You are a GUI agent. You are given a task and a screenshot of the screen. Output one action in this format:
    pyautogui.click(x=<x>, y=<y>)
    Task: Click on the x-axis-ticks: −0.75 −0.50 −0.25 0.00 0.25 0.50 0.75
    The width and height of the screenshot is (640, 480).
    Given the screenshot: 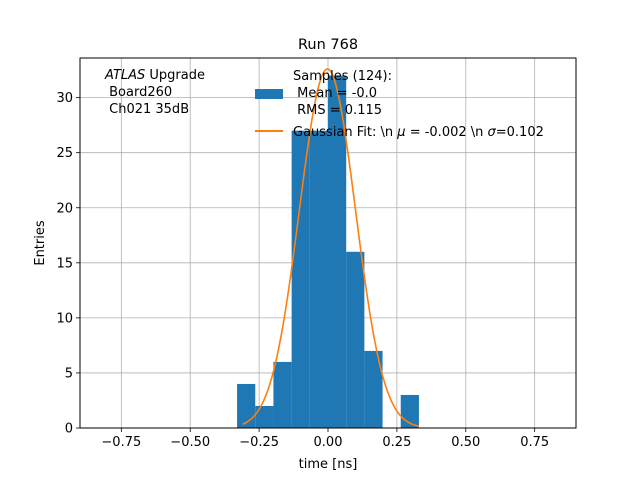 What is the action you would take?
    pyautogui.click(x=325, y=439)
    